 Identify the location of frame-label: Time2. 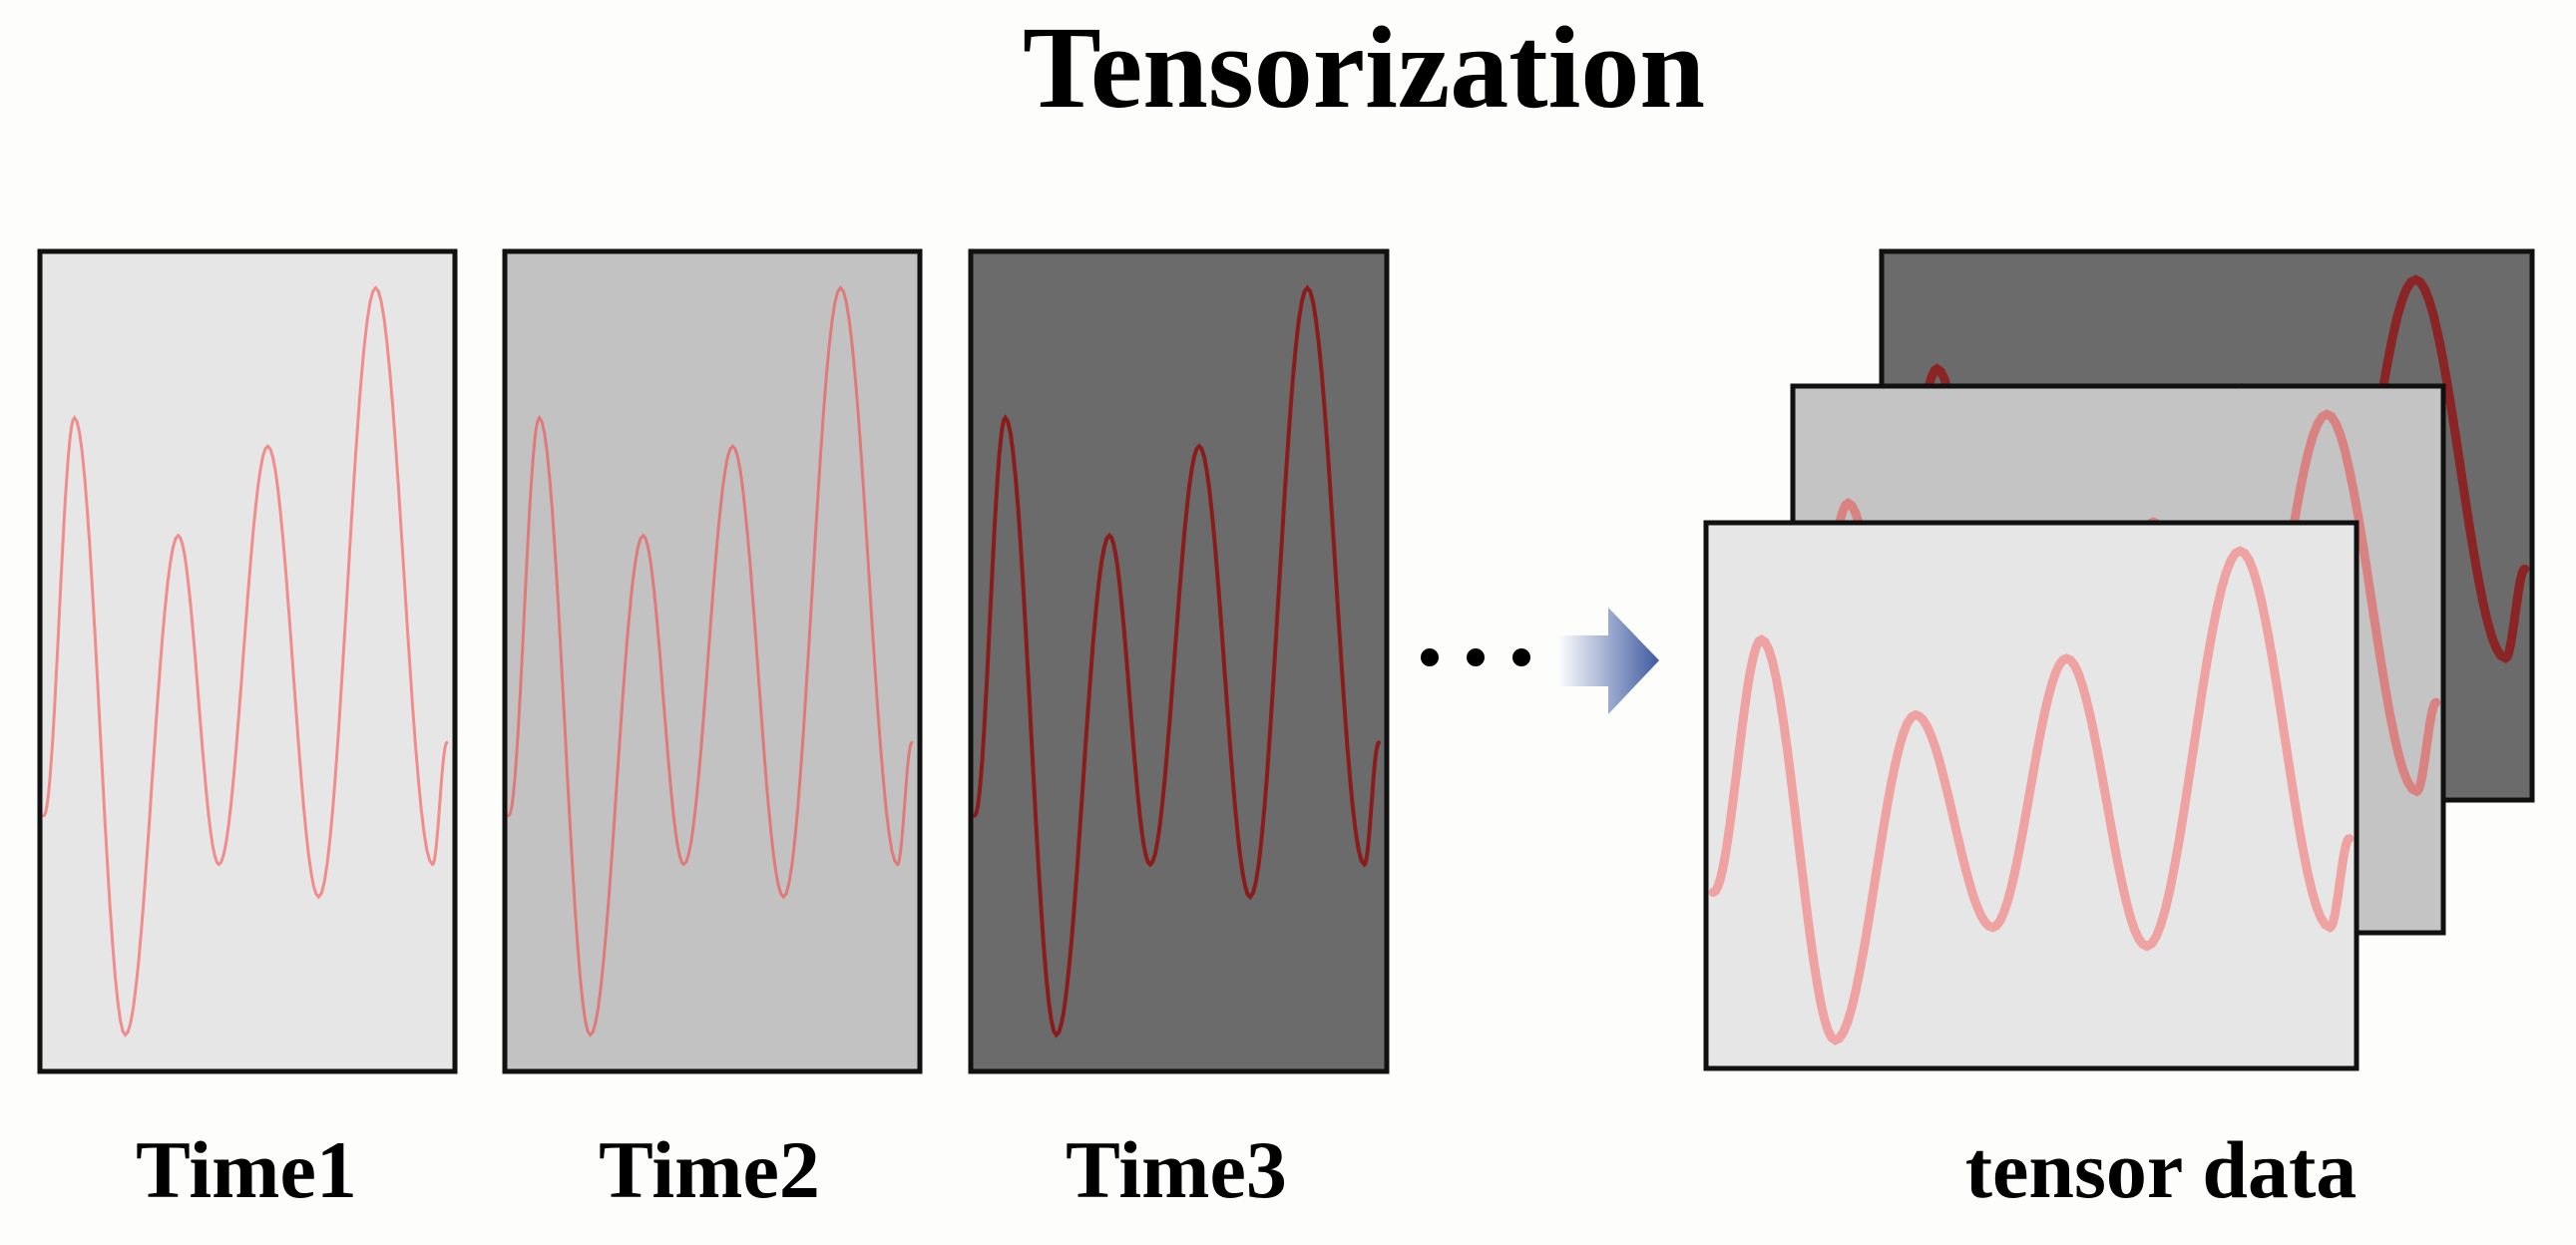
(709, 1170).